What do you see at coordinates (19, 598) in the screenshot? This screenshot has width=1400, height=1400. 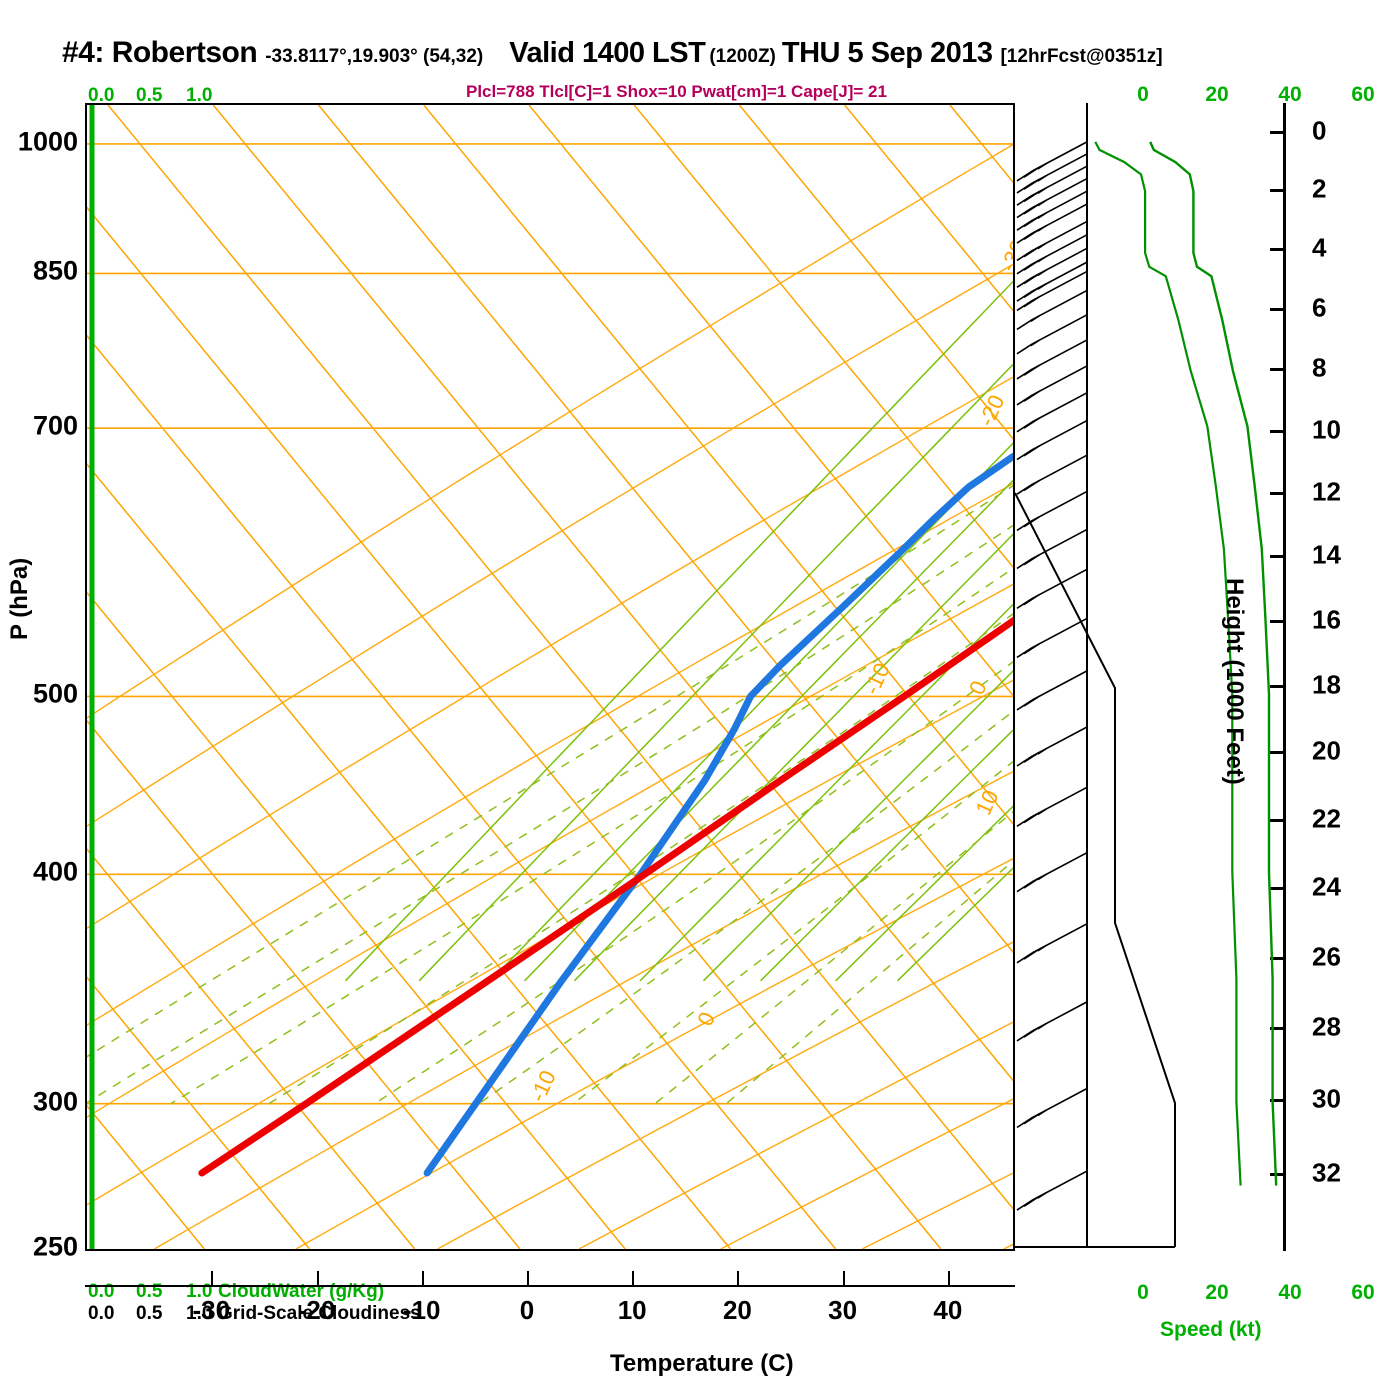 I see `pressure-axis-title: P (hPa)` at bounding box center [19, 598].